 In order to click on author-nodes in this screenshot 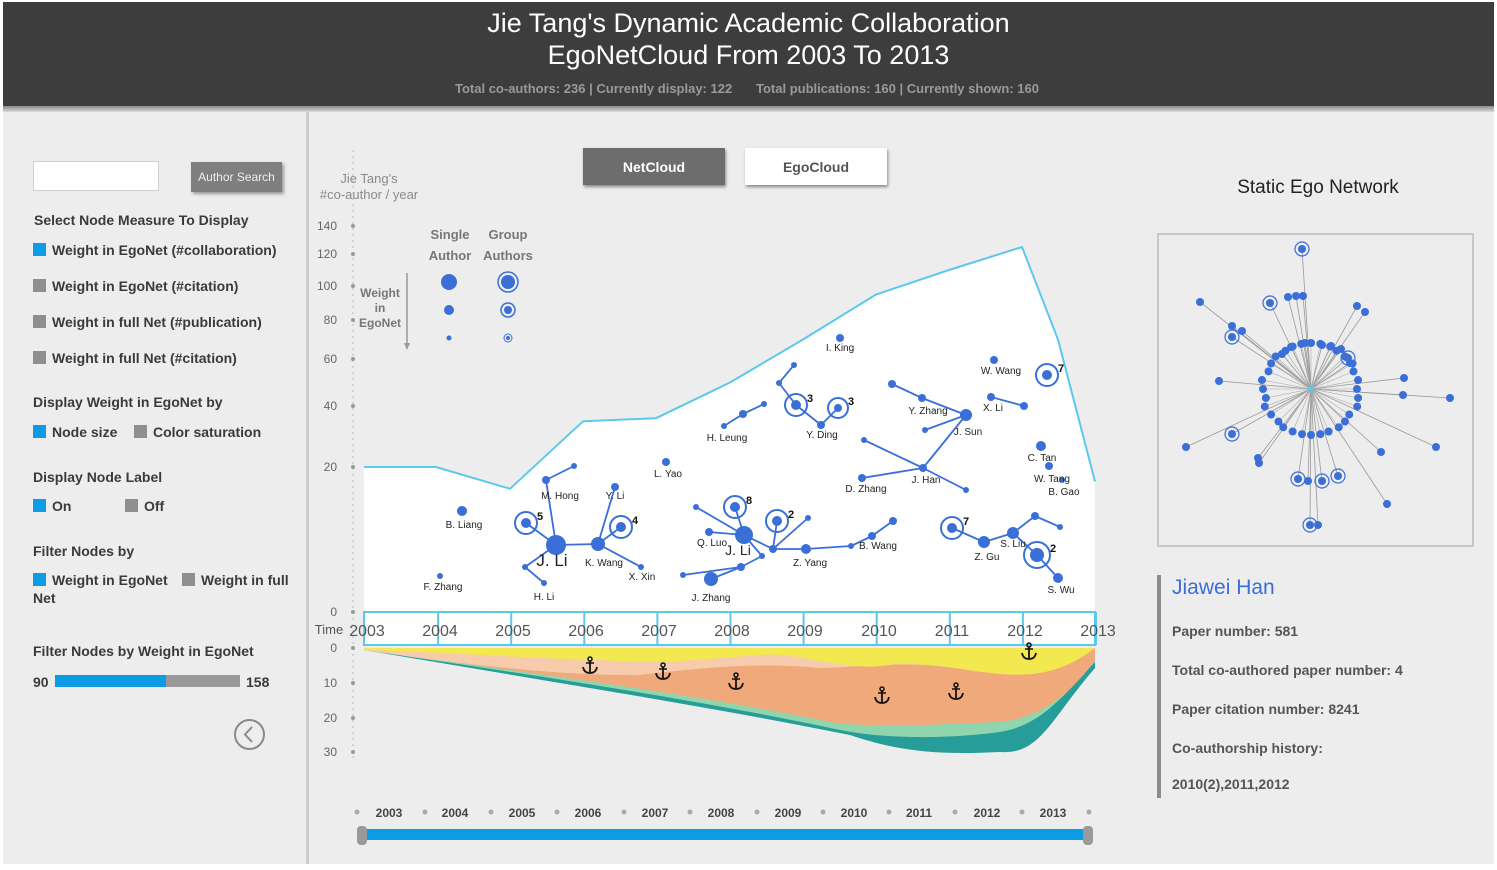, I will do `click(751, 460)`.